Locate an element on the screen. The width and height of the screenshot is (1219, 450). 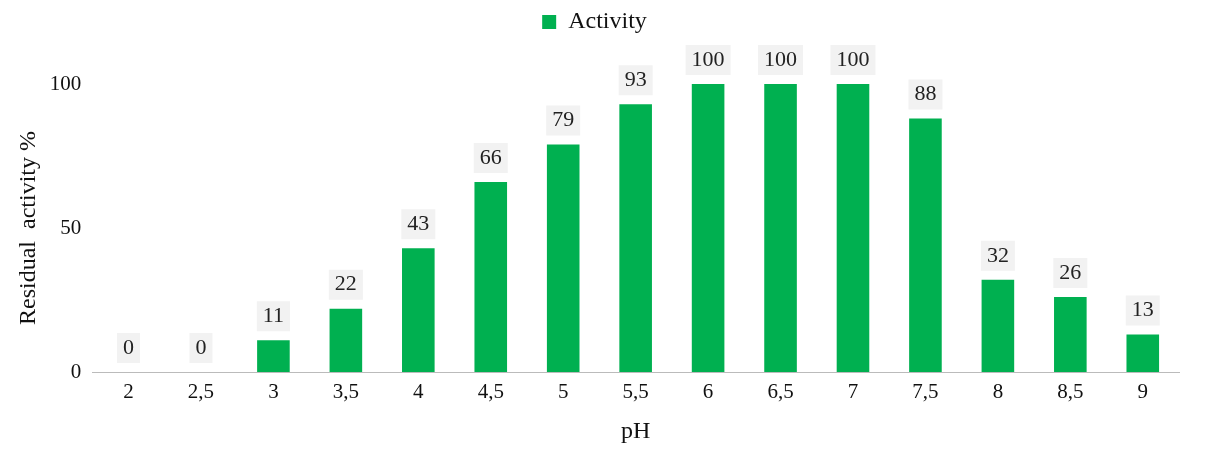
x-tick-label: 3 is located at coordinates (273, 391).